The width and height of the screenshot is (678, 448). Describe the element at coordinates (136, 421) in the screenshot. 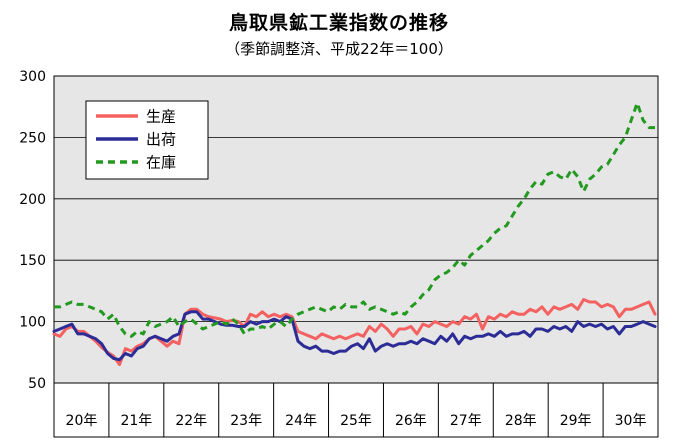

I see `x-tick-label: 21年` at that location.